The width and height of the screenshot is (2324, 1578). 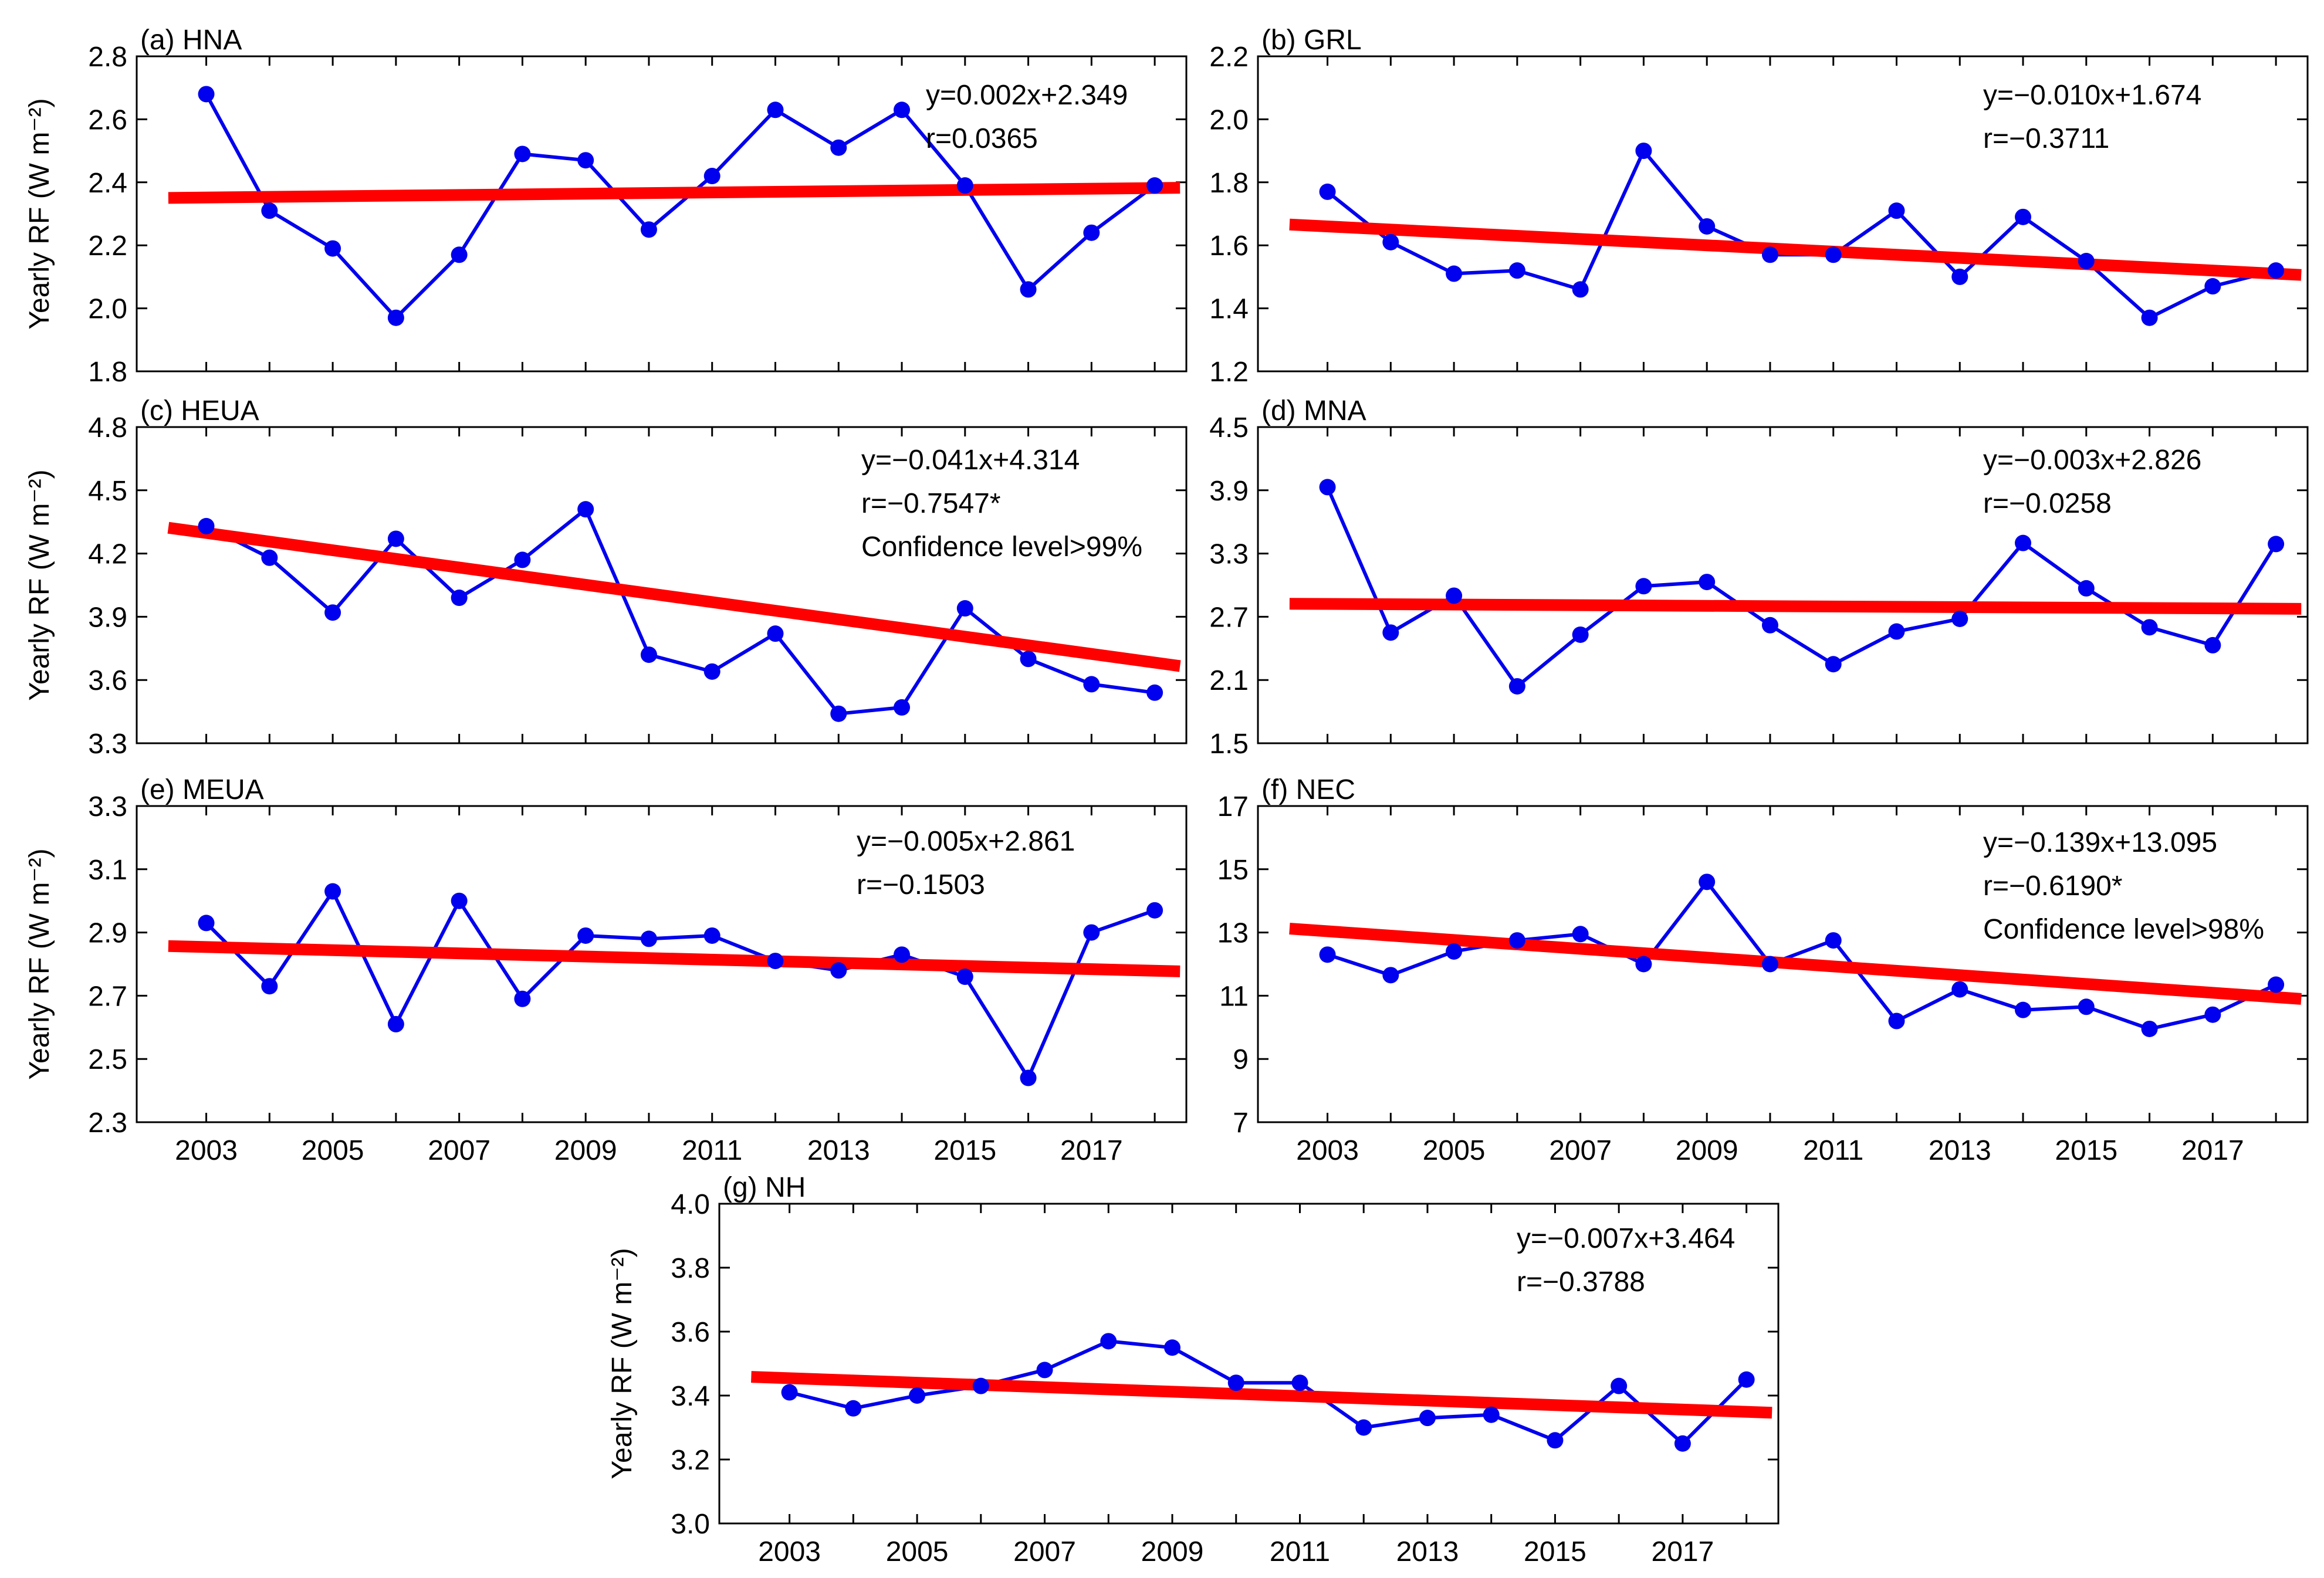 What do you see at coordinates (1229, 309) in the screenshot?
I see `y-tick-label: 1.4` at bounding box center [1229, 309].